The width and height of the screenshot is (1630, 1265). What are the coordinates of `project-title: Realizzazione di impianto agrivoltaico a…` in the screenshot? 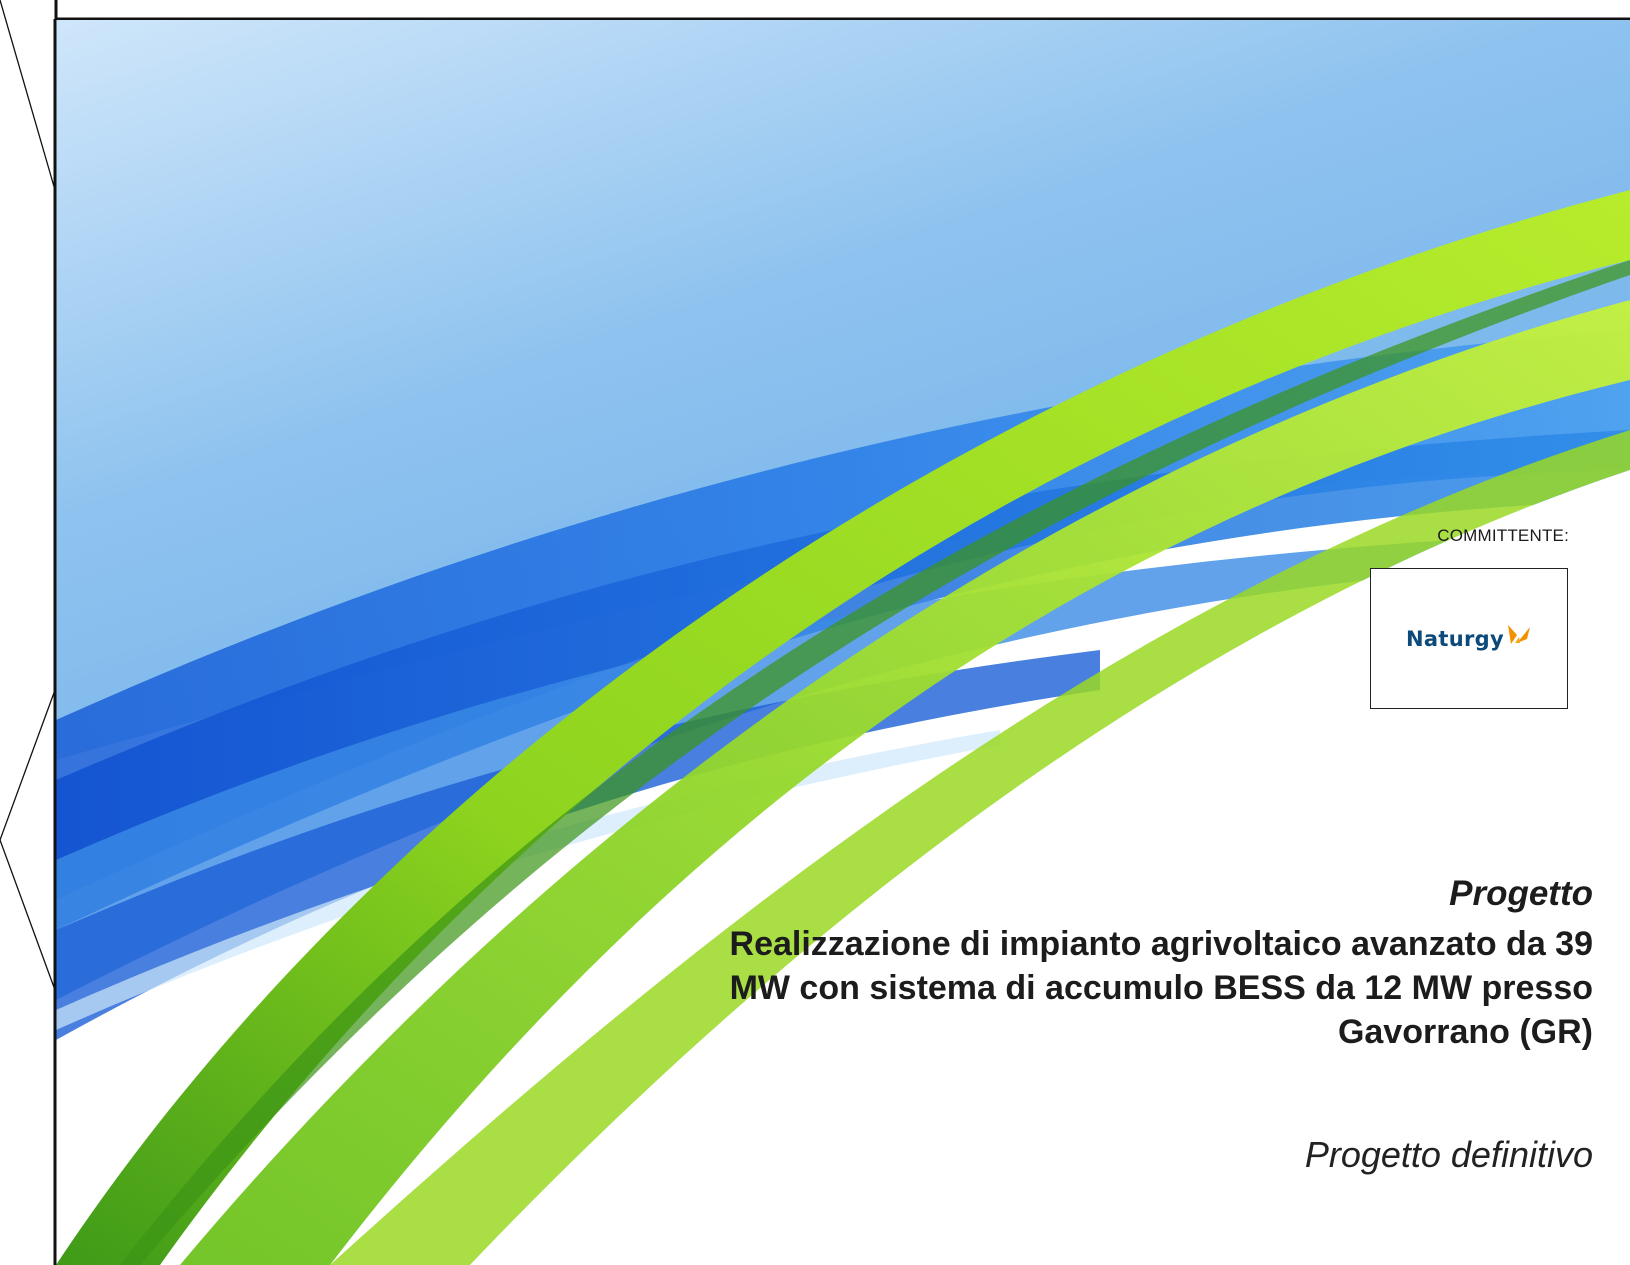 It's located at (1043, 988).